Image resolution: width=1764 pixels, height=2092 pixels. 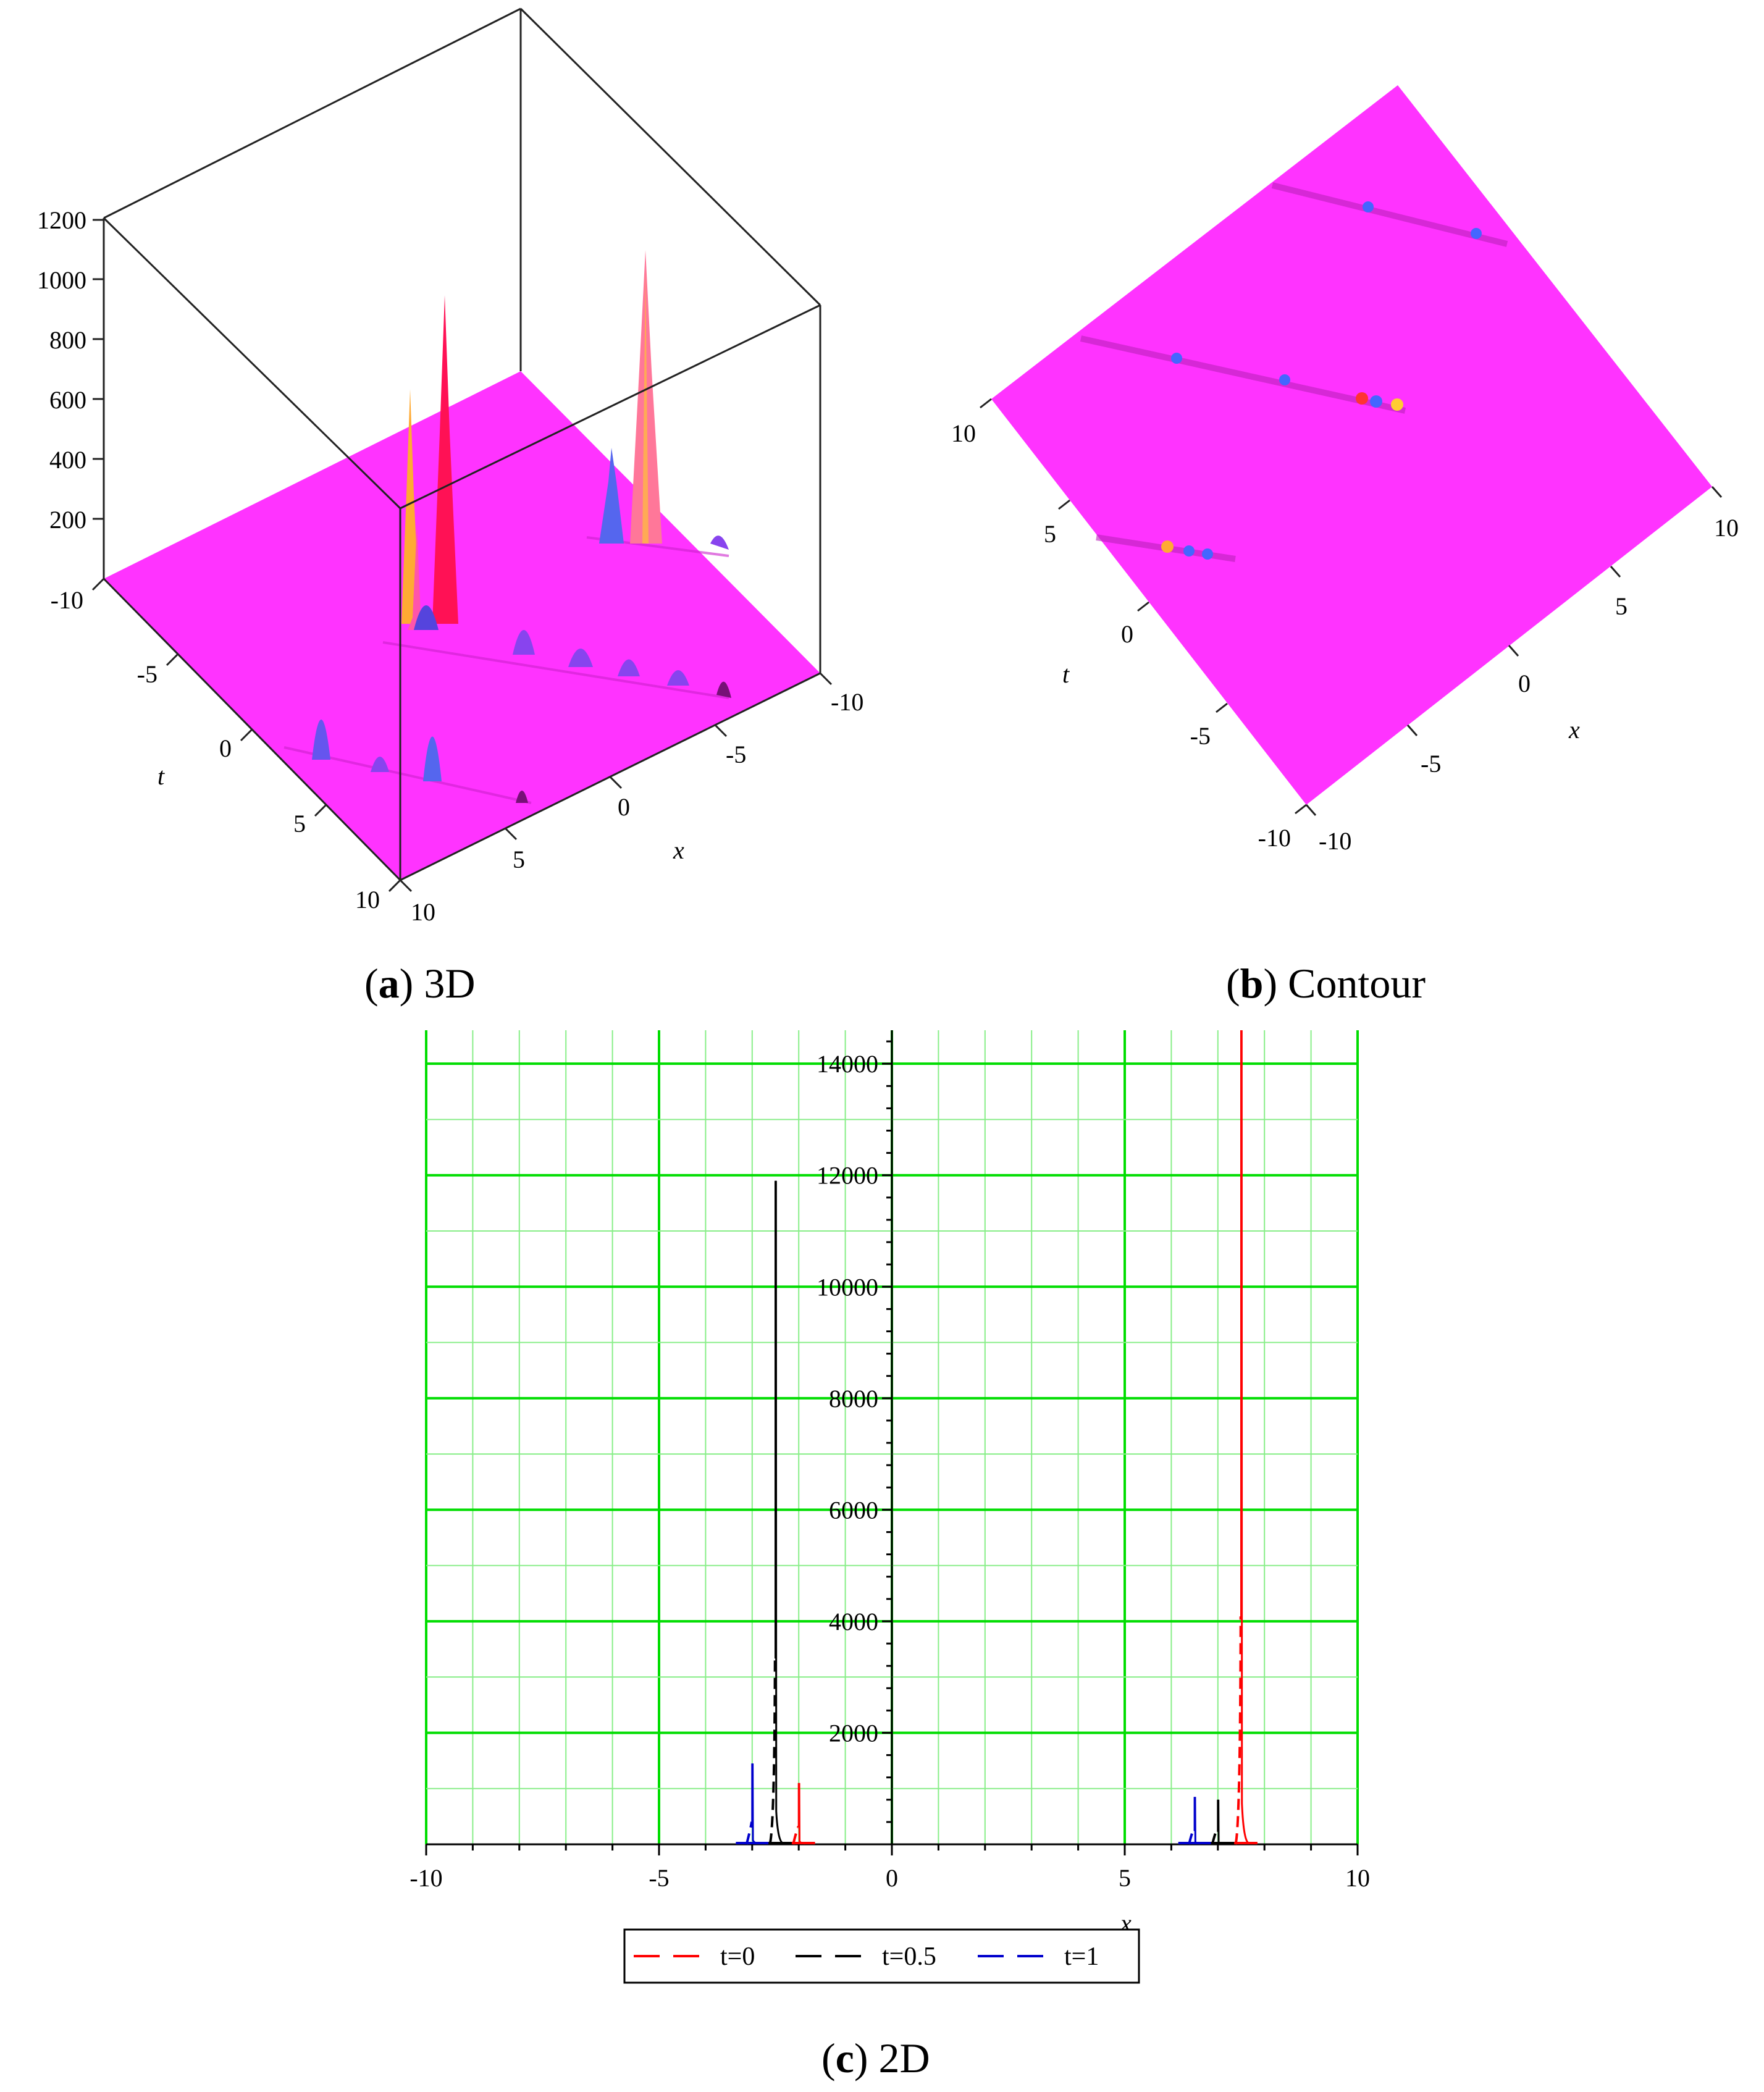 I want to click on t-tick-label: 10, so click(x=367, y=900).